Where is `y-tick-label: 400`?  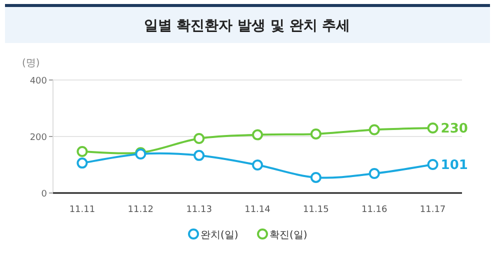 y-tick-label: 400 is located at coordinates (39, 81).